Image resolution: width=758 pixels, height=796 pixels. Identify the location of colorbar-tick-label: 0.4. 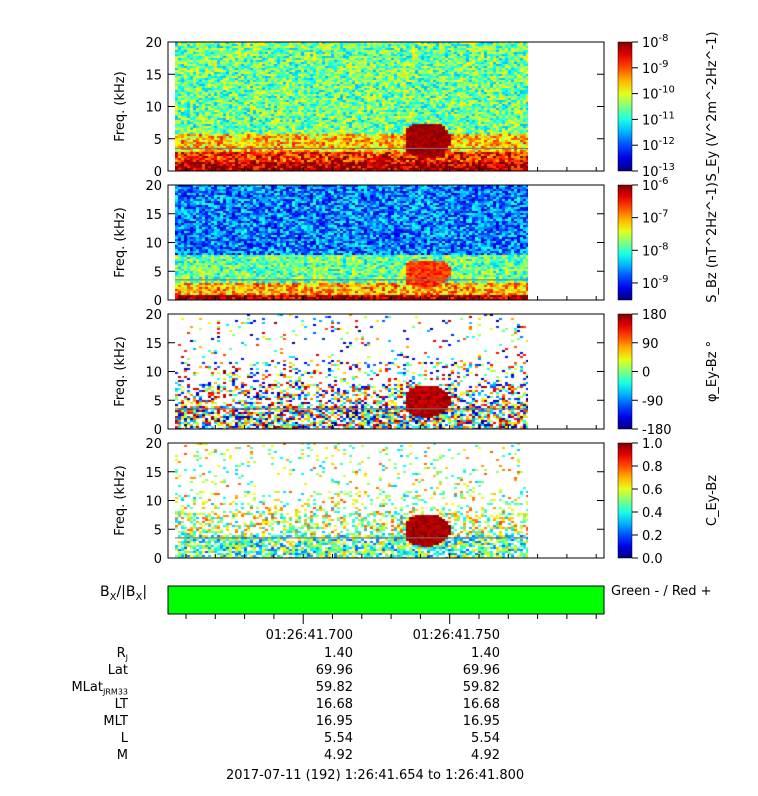
(652, 513).